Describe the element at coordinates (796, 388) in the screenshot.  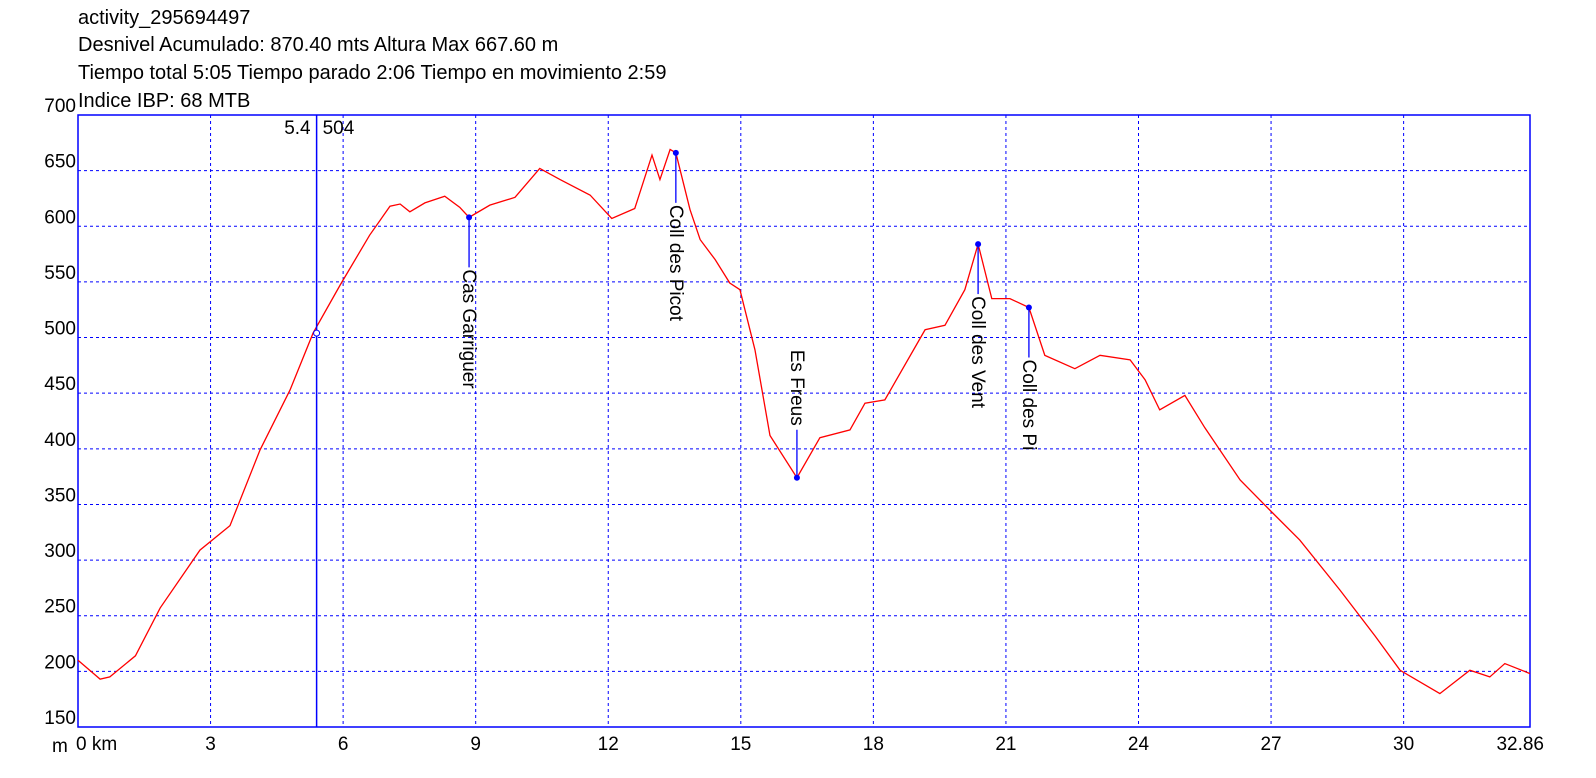
I see `annotation-label: Es Freus` at that location.